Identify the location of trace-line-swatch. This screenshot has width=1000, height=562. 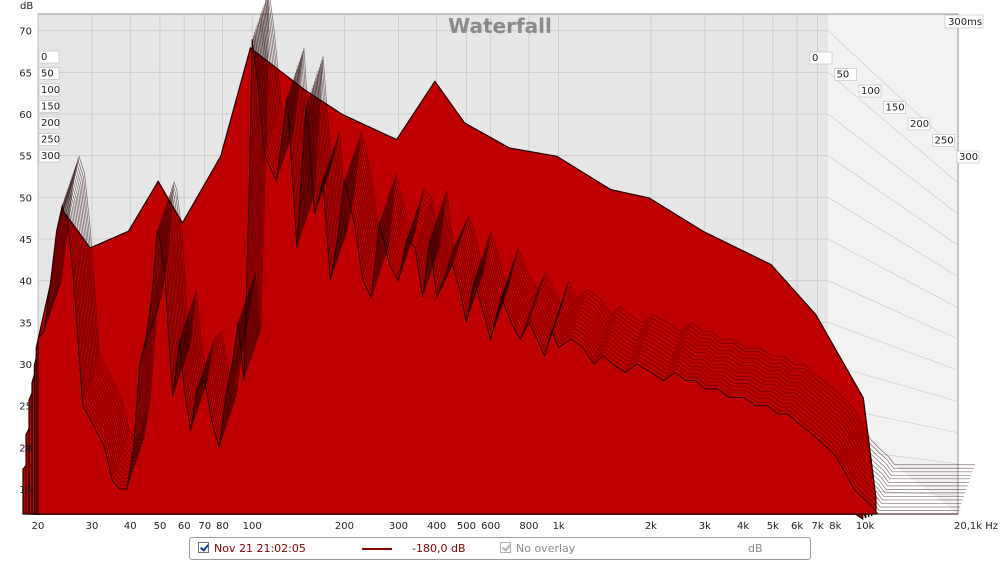
(377, 549).